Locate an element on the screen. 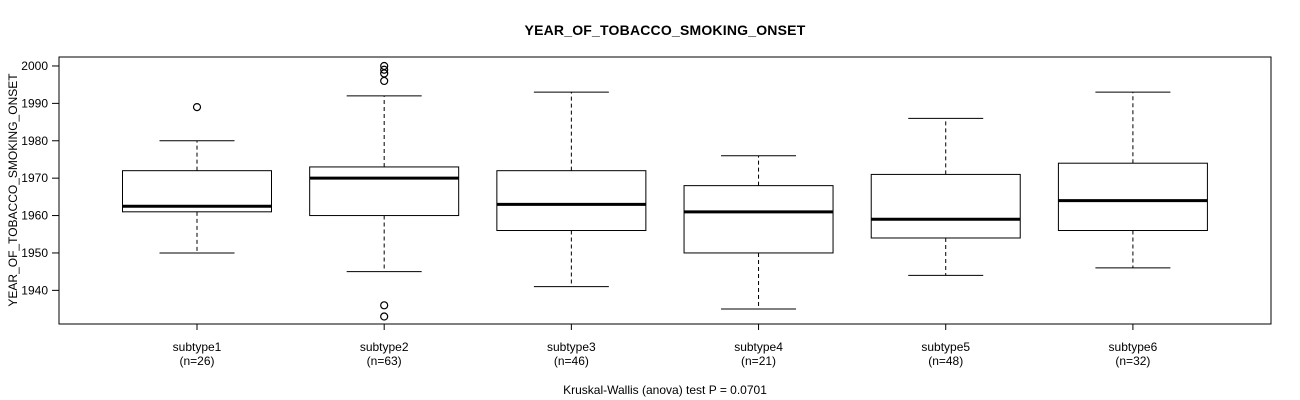 The image size is (1300, 400). y-tick-label: 1980 is located at coordinates (34, 141).